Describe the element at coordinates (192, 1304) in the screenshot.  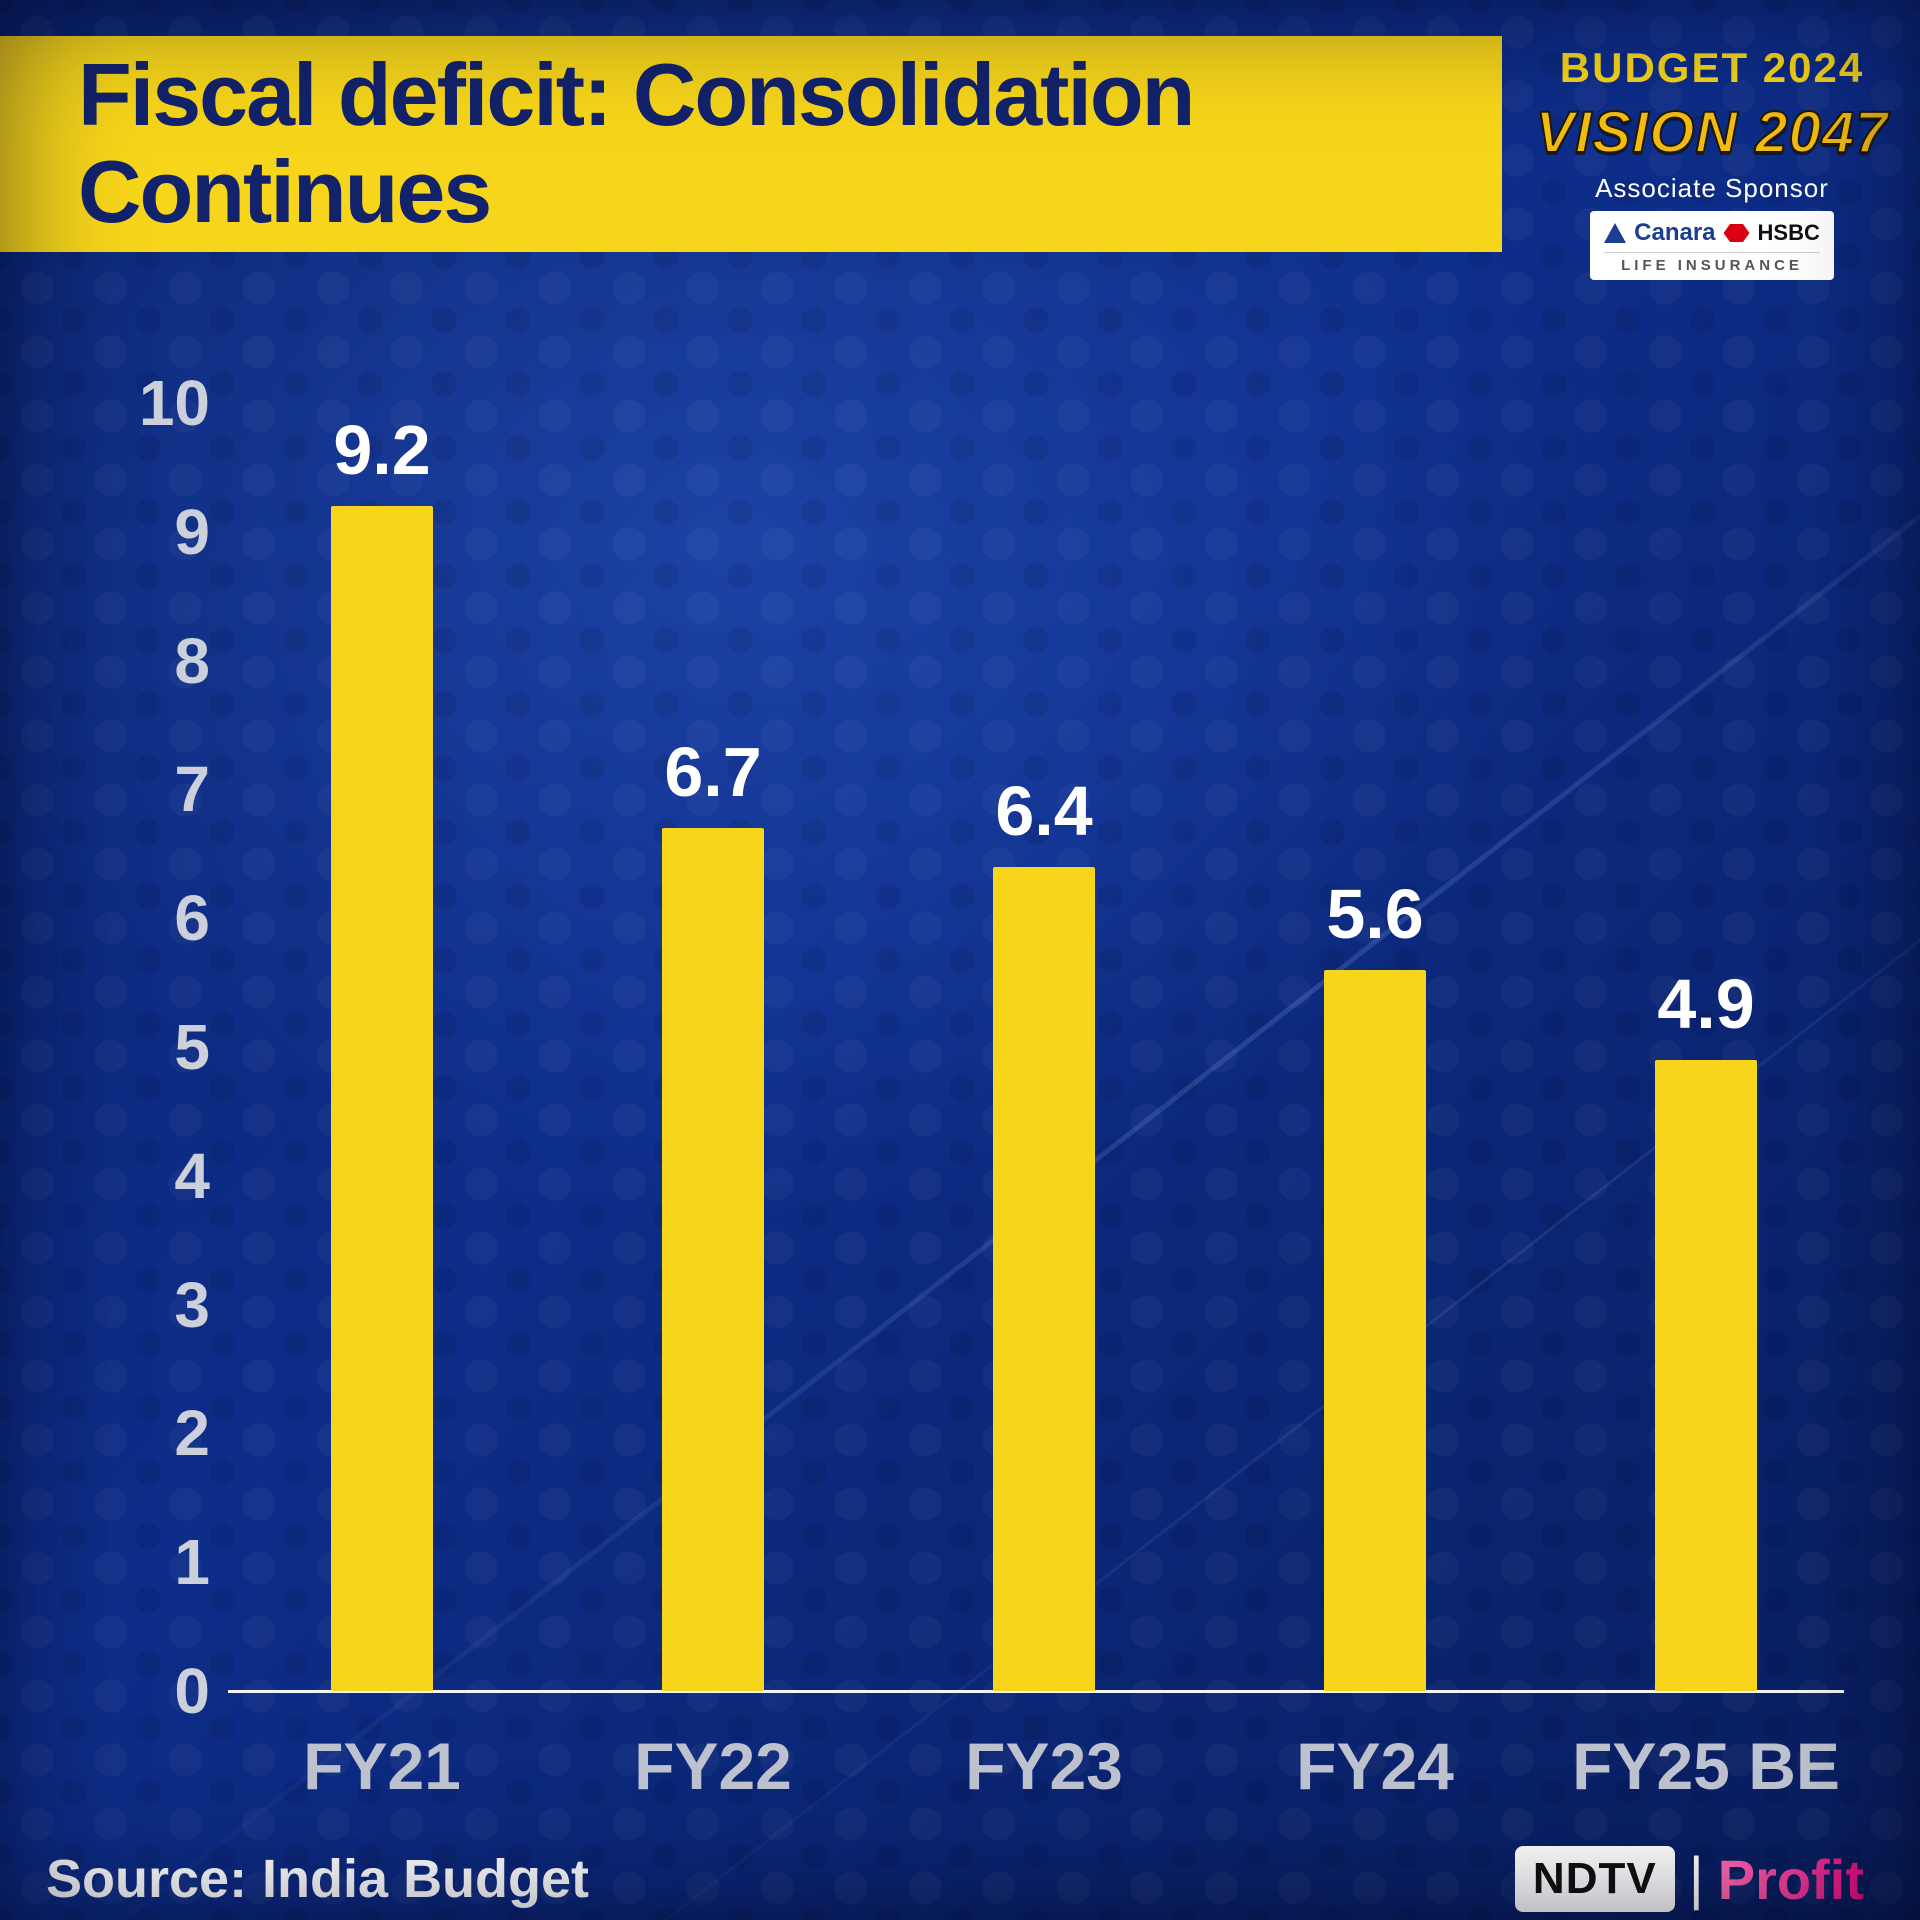
I see `y-axis-tick-label: 3` at that location.